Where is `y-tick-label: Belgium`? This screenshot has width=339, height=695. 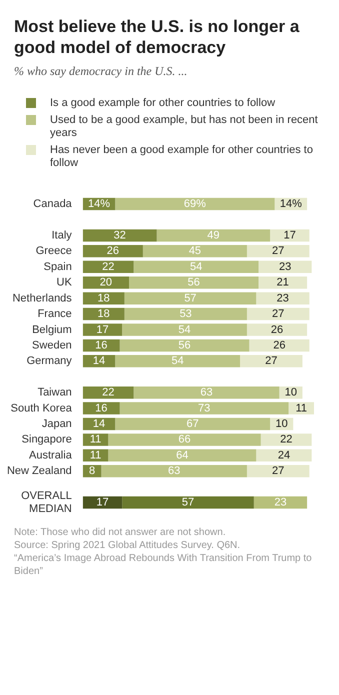 y-tick-label: Belgium is located at coordinates (52, 330).